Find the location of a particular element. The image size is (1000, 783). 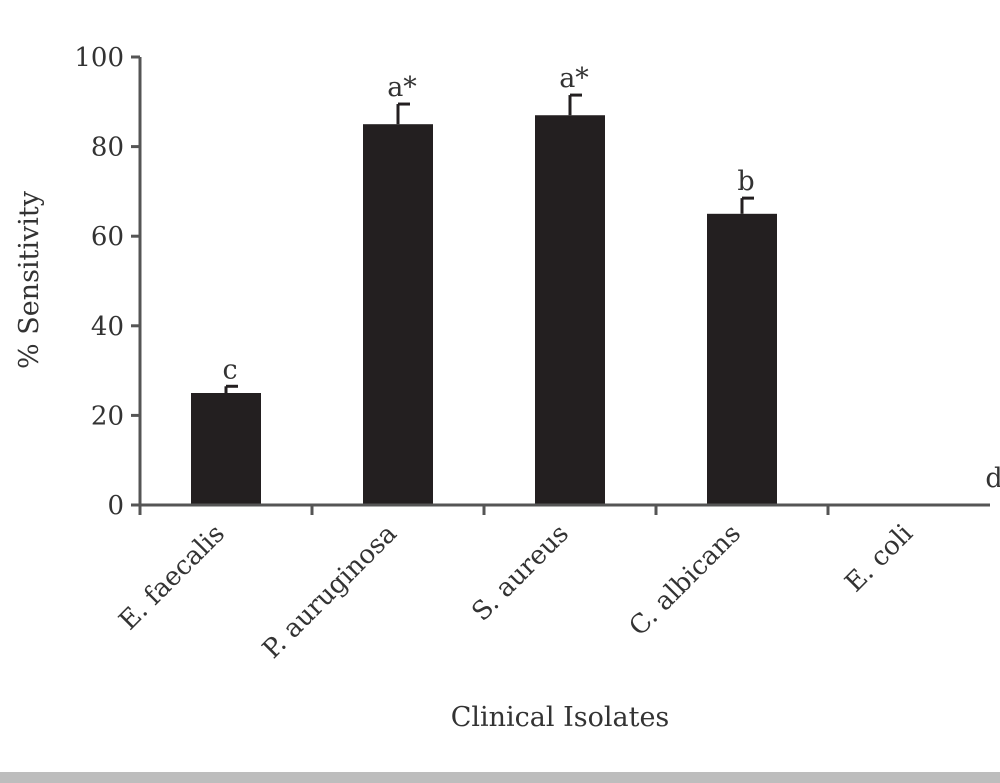

significance-label: d is located at coordinates (992, 478).